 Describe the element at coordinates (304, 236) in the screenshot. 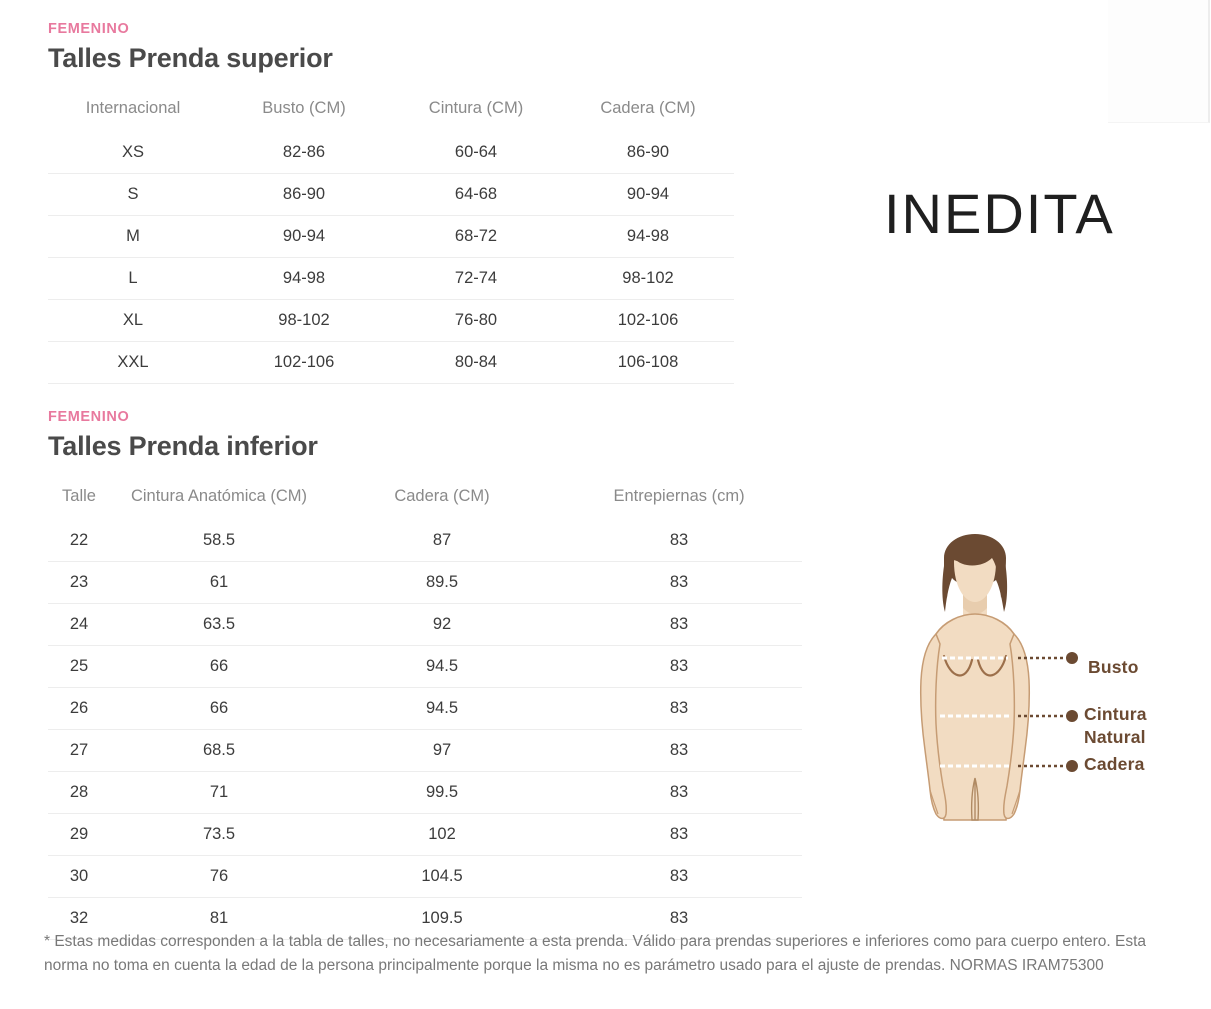

I see `cell-busto: 90-94` at that location.